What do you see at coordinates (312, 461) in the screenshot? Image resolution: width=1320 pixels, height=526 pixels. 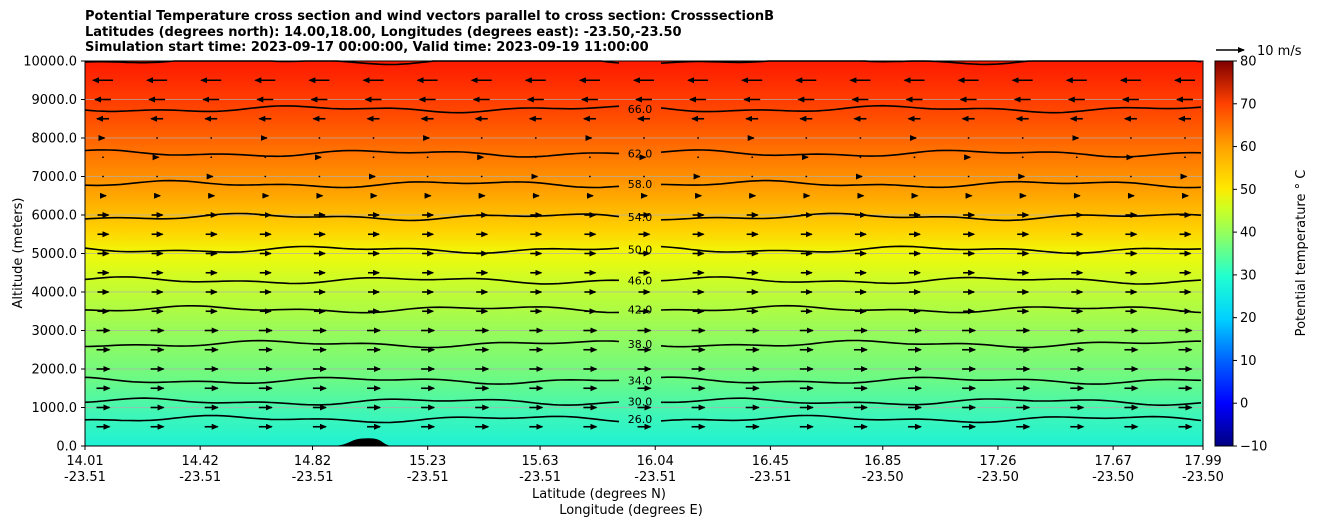 I see `x-tick-label-latitude: 14.82` at bounding box center [312, 461].